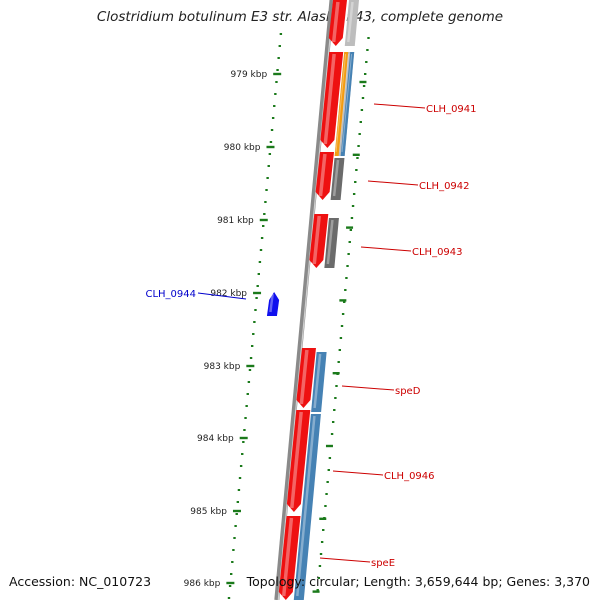 This screenshot has height=600, width=600. I want to click on ruler-label: 982 kbp, so click(228, 294).